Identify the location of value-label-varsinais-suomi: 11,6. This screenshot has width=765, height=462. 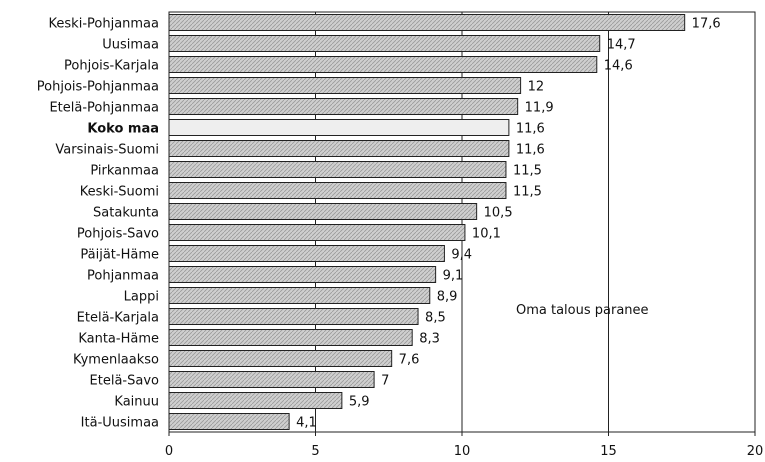
(530, 150).